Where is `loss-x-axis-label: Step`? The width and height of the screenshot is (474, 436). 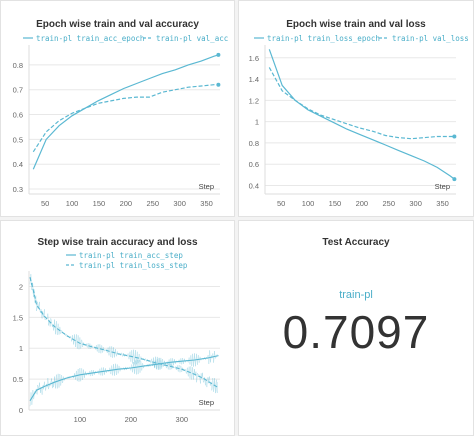
loss-x-axis-label: Step is located at coordinates (442, 186).